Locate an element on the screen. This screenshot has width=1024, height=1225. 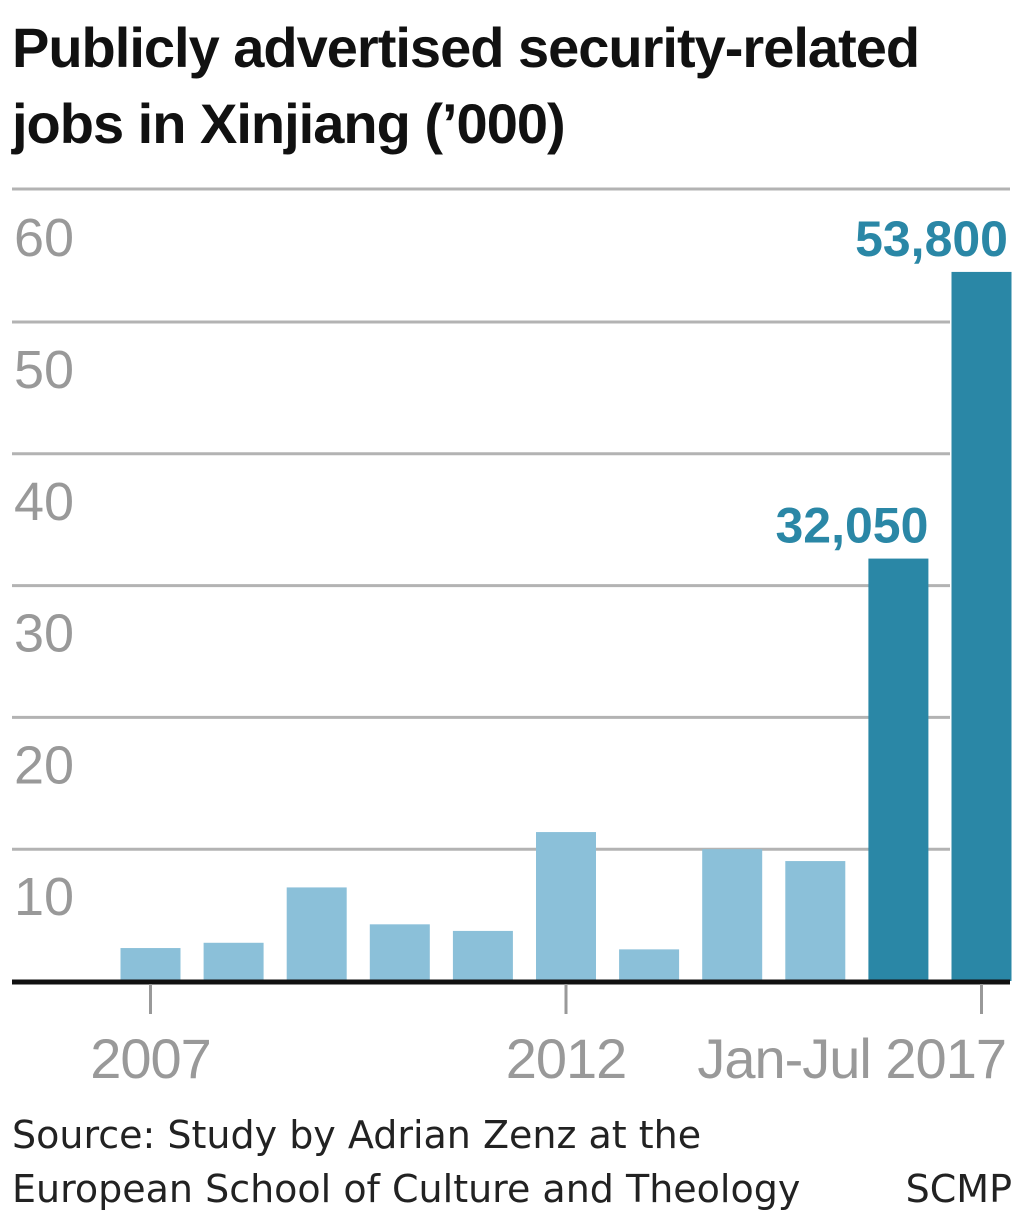
y-tick-label: 50 is located at coordinates (44, 370).